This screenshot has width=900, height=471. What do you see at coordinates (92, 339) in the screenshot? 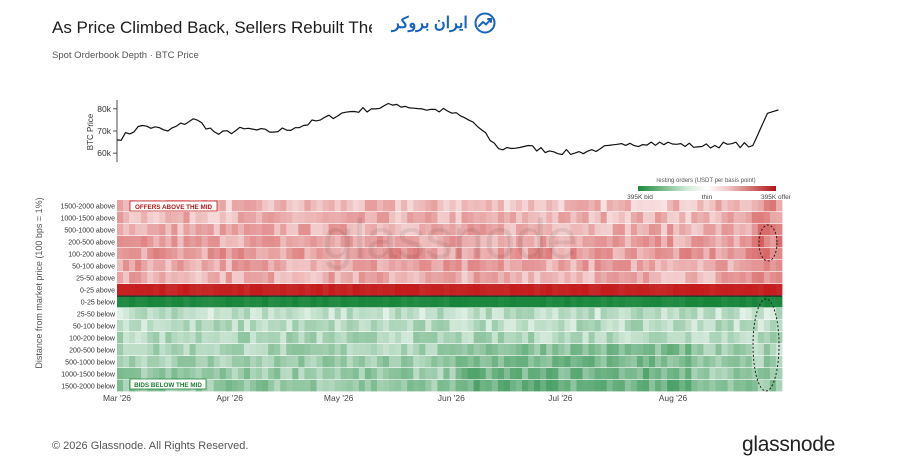
I see `heatmap-row-label: 100-200 below` at bounding box center [92, 339].